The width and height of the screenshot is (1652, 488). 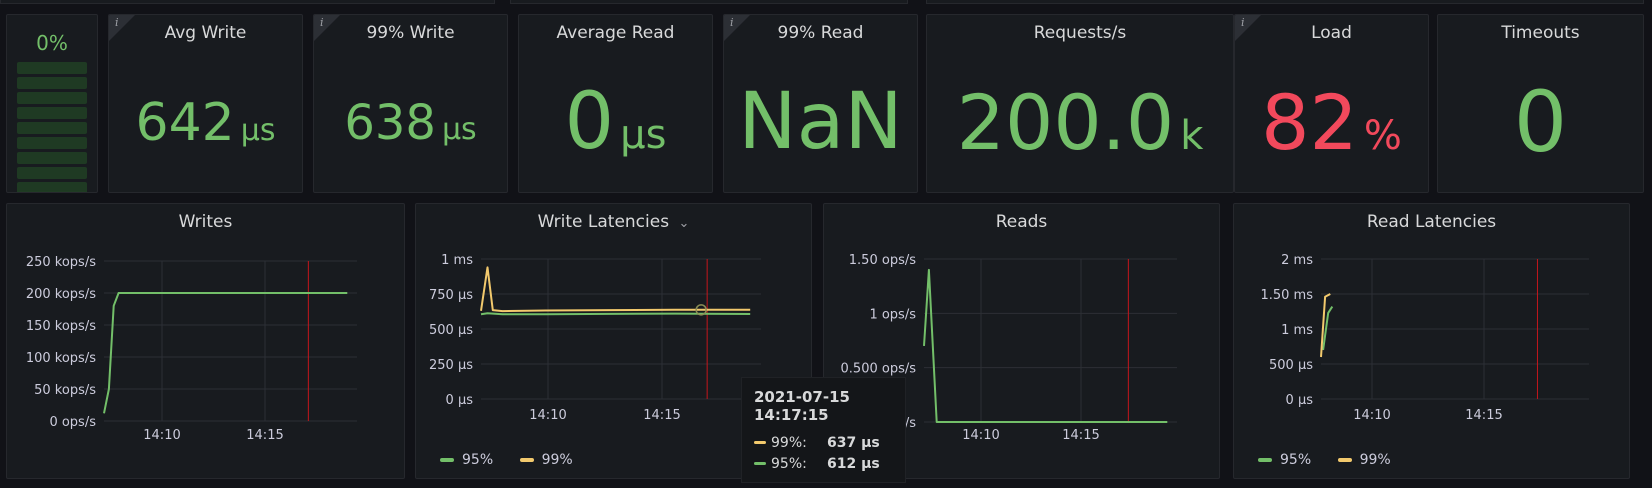 What do you see at coordinates (205, 222) in the screenshot?
I see `panel-title: Writes` at bounding box center [205, 222].